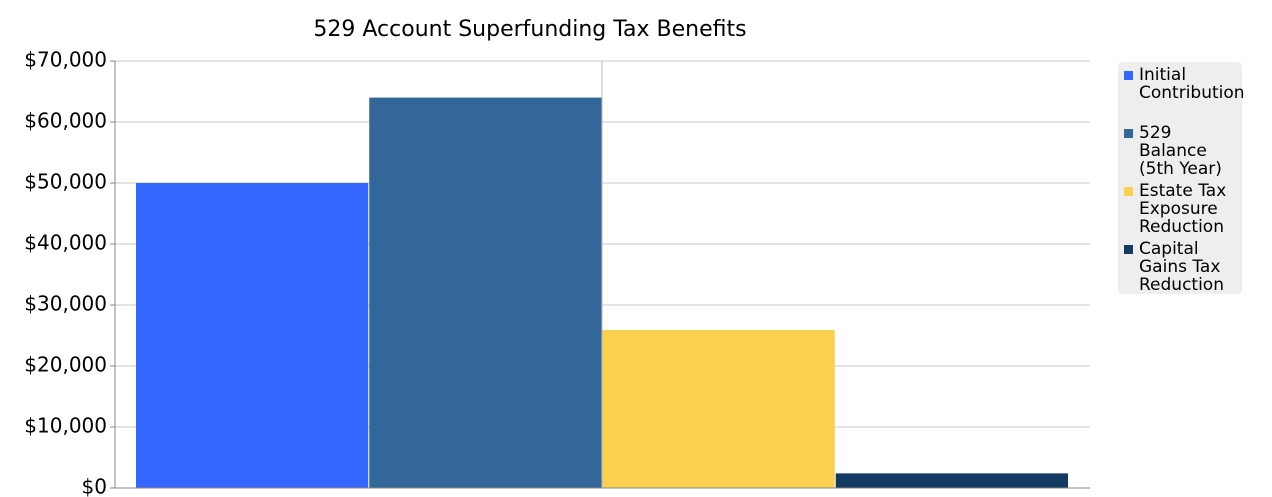 This screenshot has height=497, width=1272. I want to click on legend-label: Capital Gains Tax Reduction, so click(1181, 267).